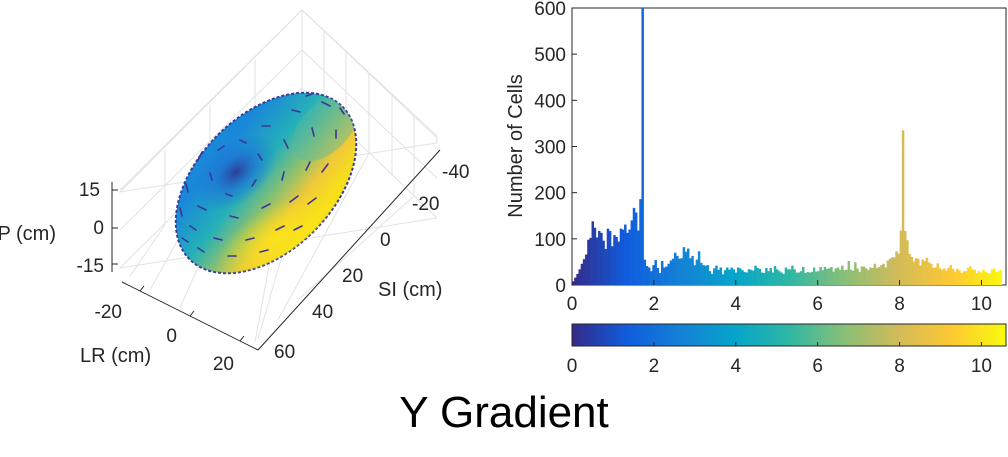 This screenshot has width=1008, height=457. I want to click on colorbar: 0 2 4 6 8 10, so click(787, 350).